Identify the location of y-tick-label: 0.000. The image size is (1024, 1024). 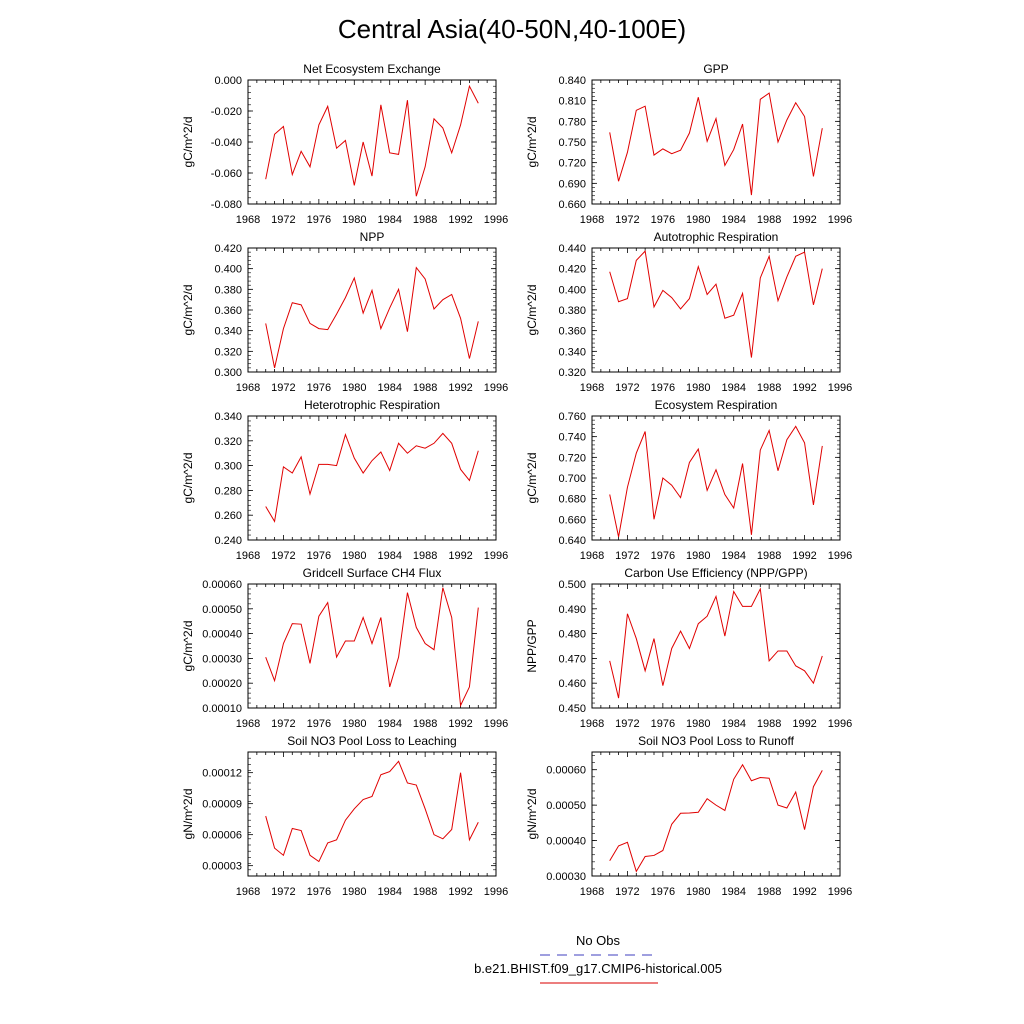
(228, 81).